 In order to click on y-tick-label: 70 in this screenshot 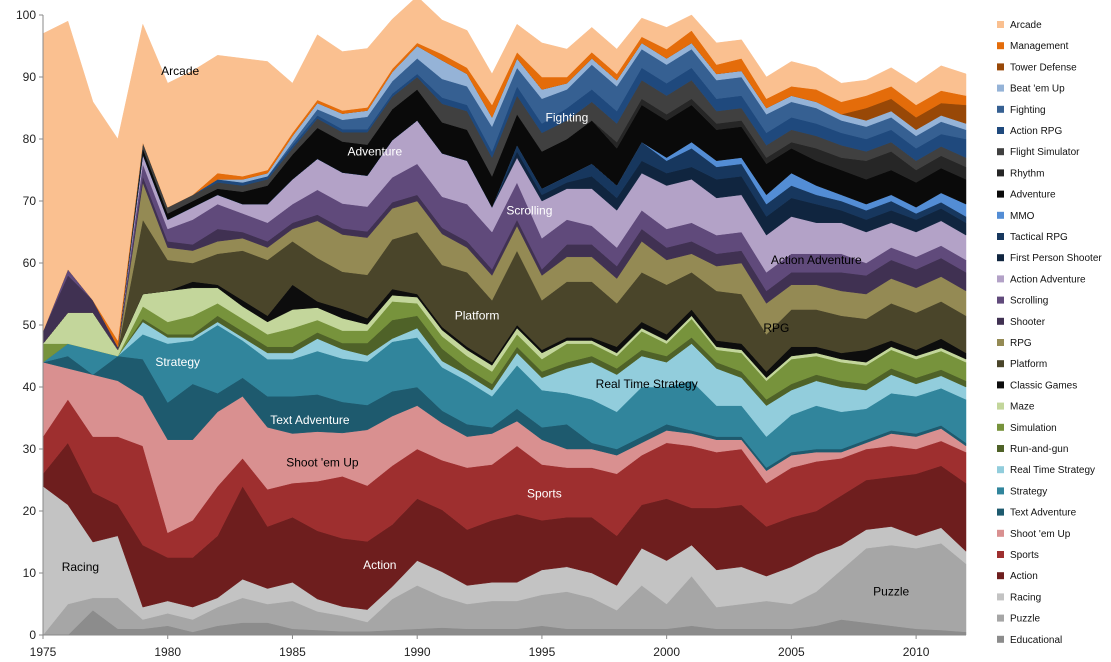, I will do `click(30, 201)`.